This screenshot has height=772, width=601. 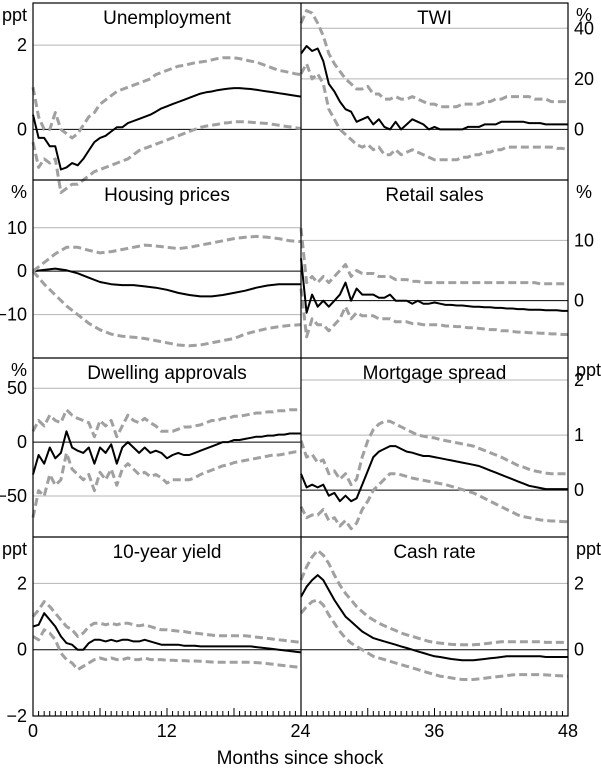 I want to click on y-tick-label: −10, so click(x=13, y=315).